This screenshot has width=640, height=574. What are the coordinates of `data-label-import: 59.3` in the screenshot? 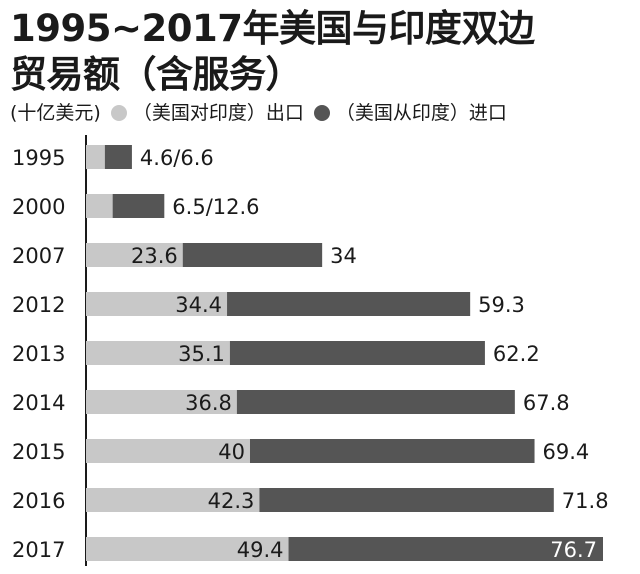 It's located at (501, 305).